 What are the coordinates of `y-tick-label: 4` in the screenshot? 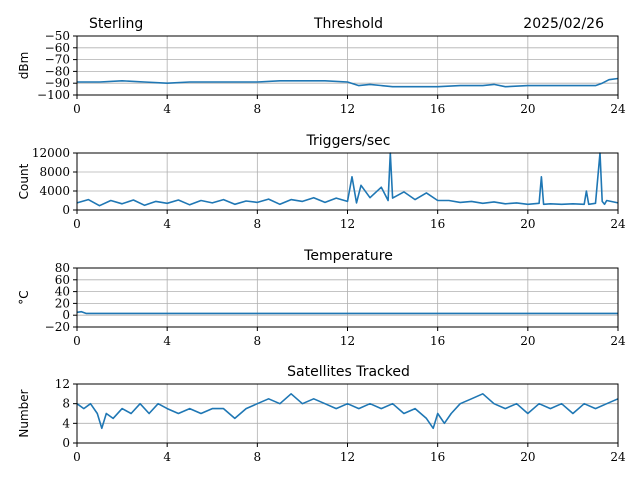 It's located at (66, 423).